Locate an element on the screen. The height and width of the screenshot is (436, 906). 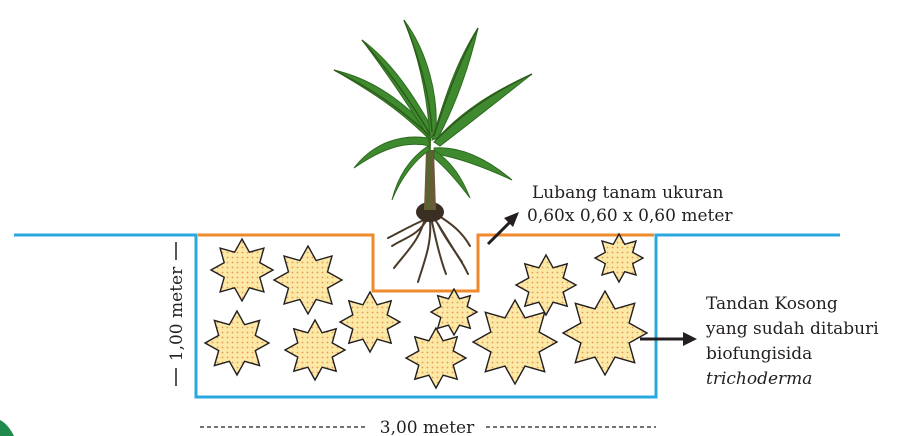
width-dimension: 3,00 meter is located at coordinates (428, 427).